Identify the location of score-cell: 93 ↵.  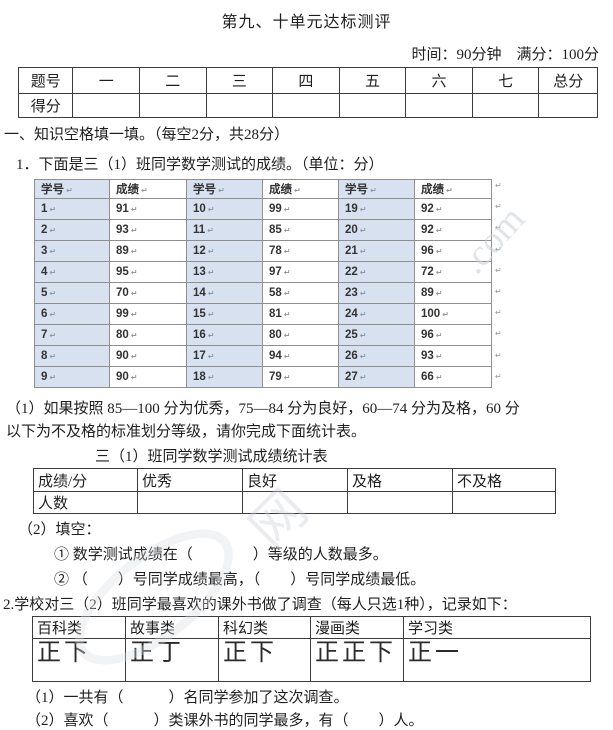
(148, 230).